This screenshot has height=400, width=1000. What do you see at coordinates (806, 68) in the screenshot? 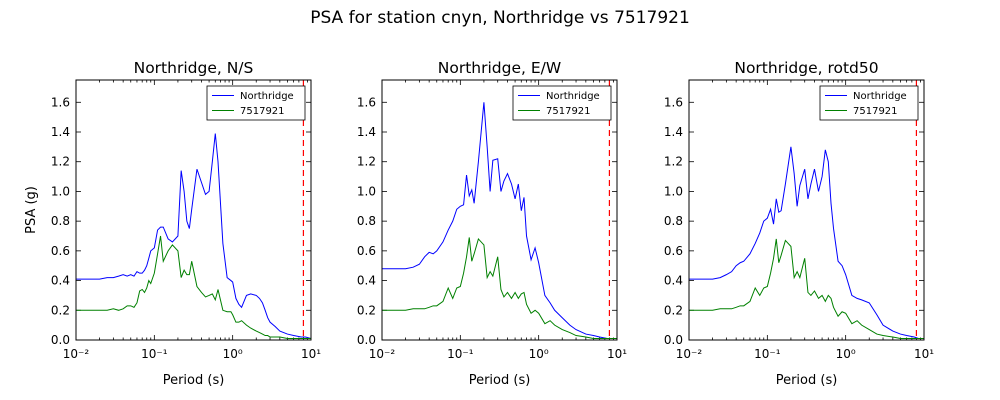
I see `chart-title: Northridge, rotd50` at bounding box center [806, 68].